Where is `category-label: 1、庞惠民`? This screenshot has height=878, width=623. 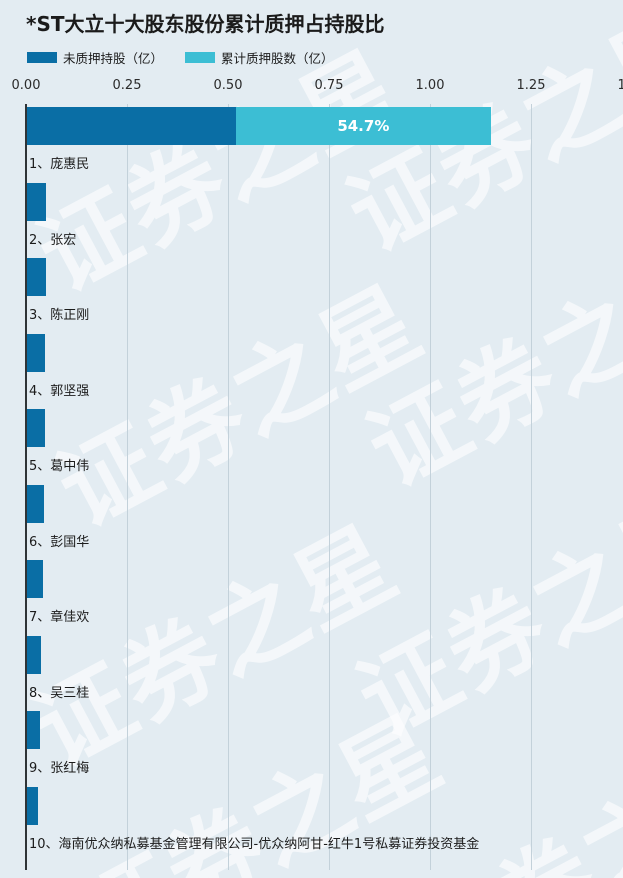 category-label: 1、庞惠民 is located at coordinates (59, 164).